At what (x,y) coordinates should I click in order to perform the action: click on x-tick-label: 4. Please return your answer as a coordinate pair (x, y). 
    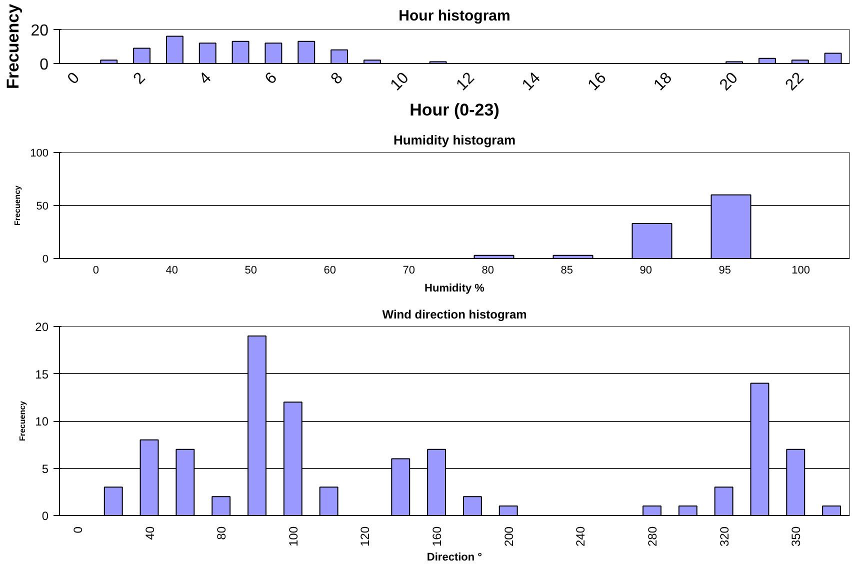
    Looking at the image, I should click on (205, 78).